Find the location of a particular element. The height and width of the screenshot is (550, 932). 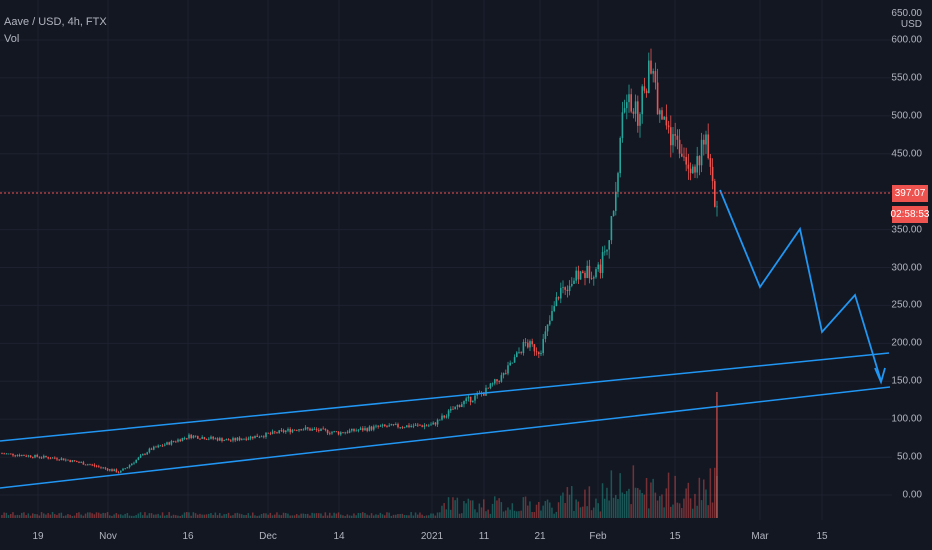

projection-path is located at coordinates (800, 285).